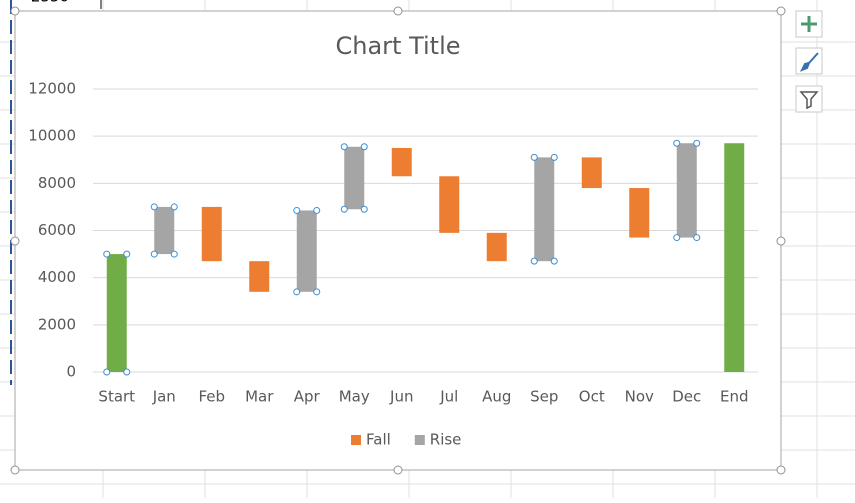  What do you see at coordinates (57, 230) in the screenshot?
I see `y-tick-label: 6000` at bounding box center [57, 230].